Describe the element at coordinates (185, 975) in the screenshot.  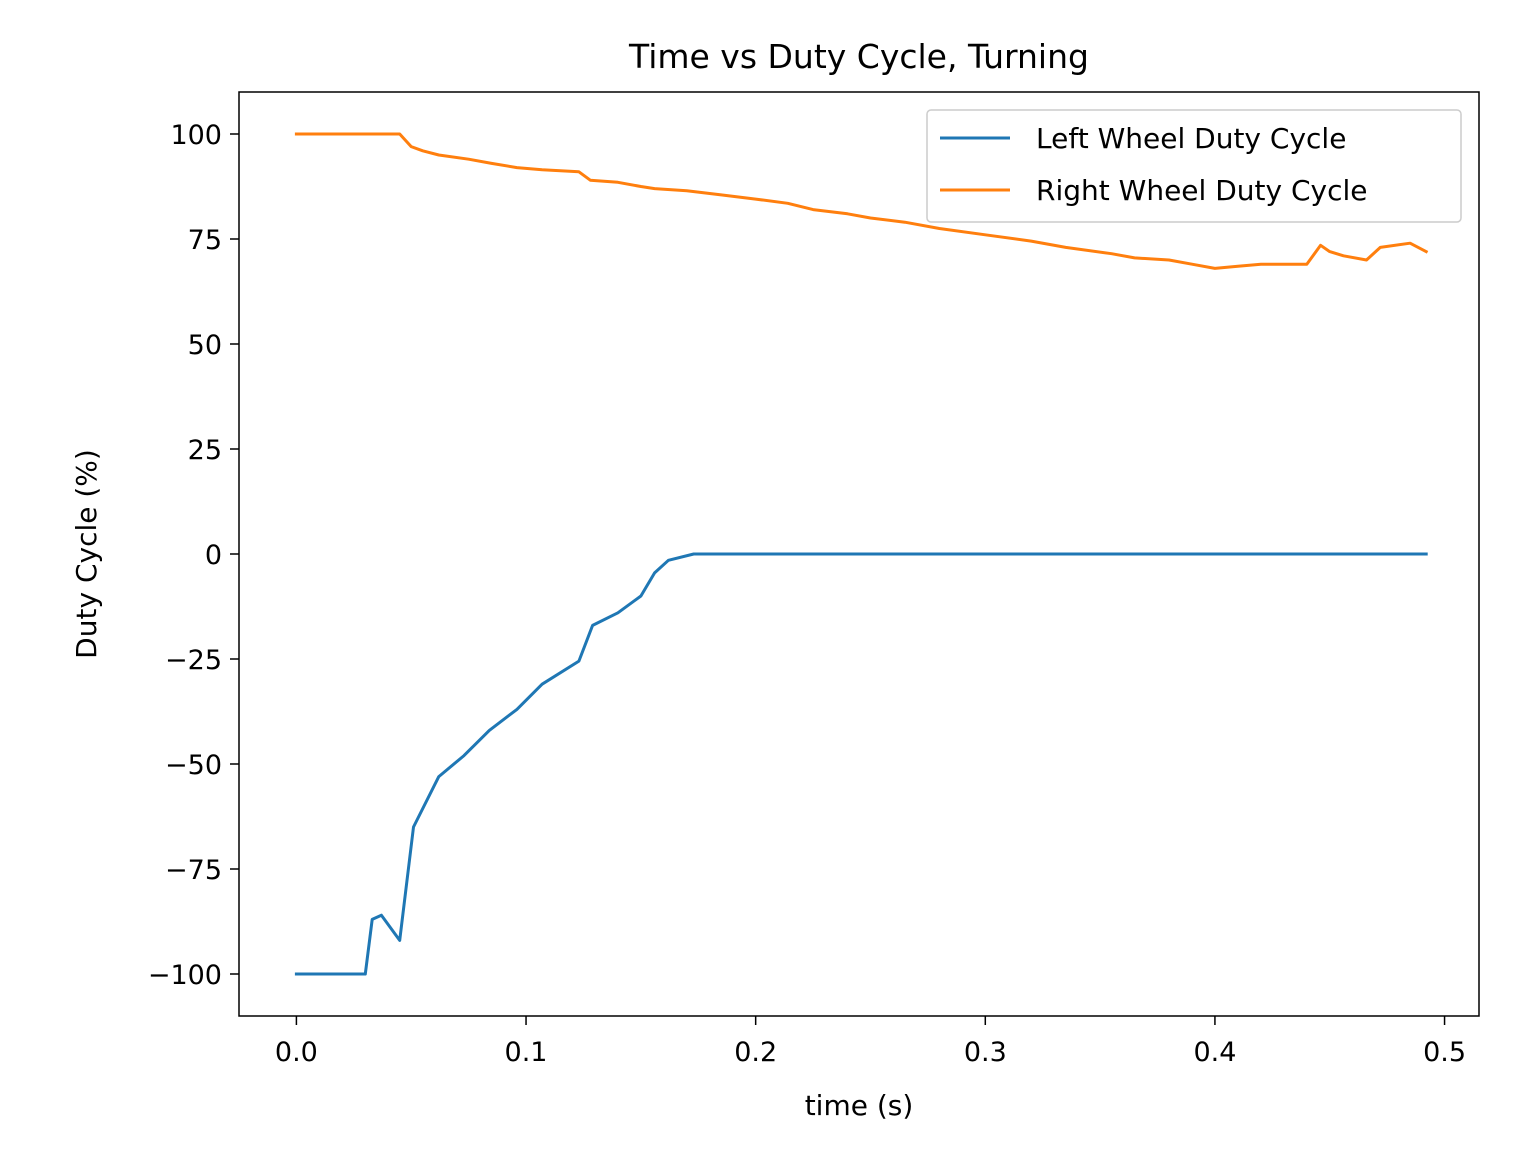
I see `y-tick-label: −100` at that location.